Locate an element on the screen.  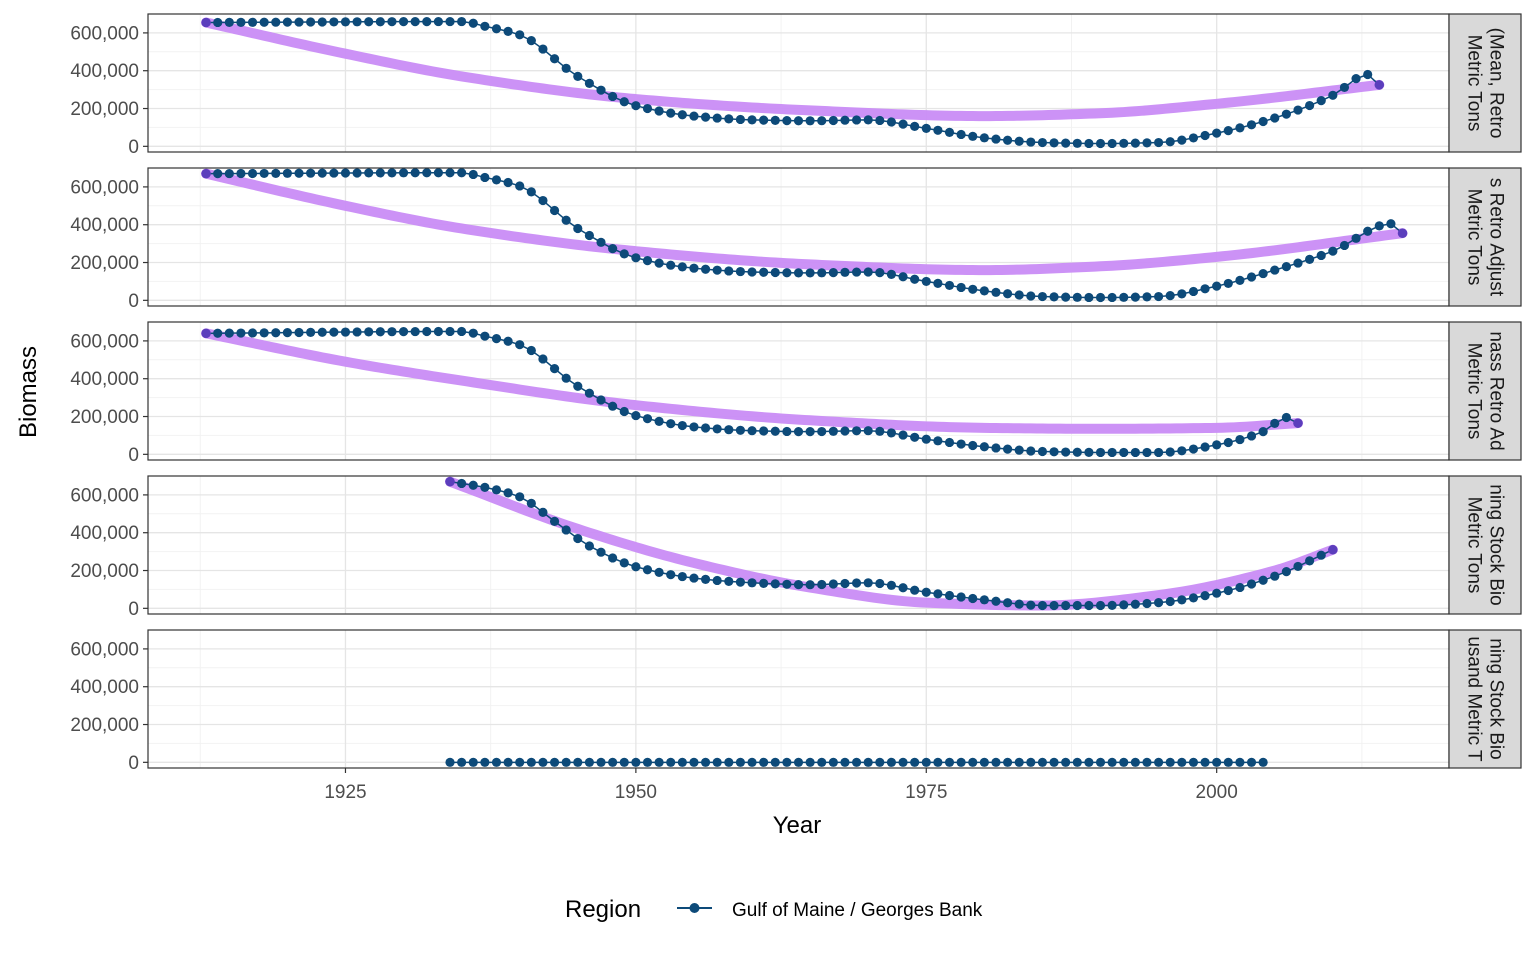
facet-strip-background is located at coordinates (1485, 237).